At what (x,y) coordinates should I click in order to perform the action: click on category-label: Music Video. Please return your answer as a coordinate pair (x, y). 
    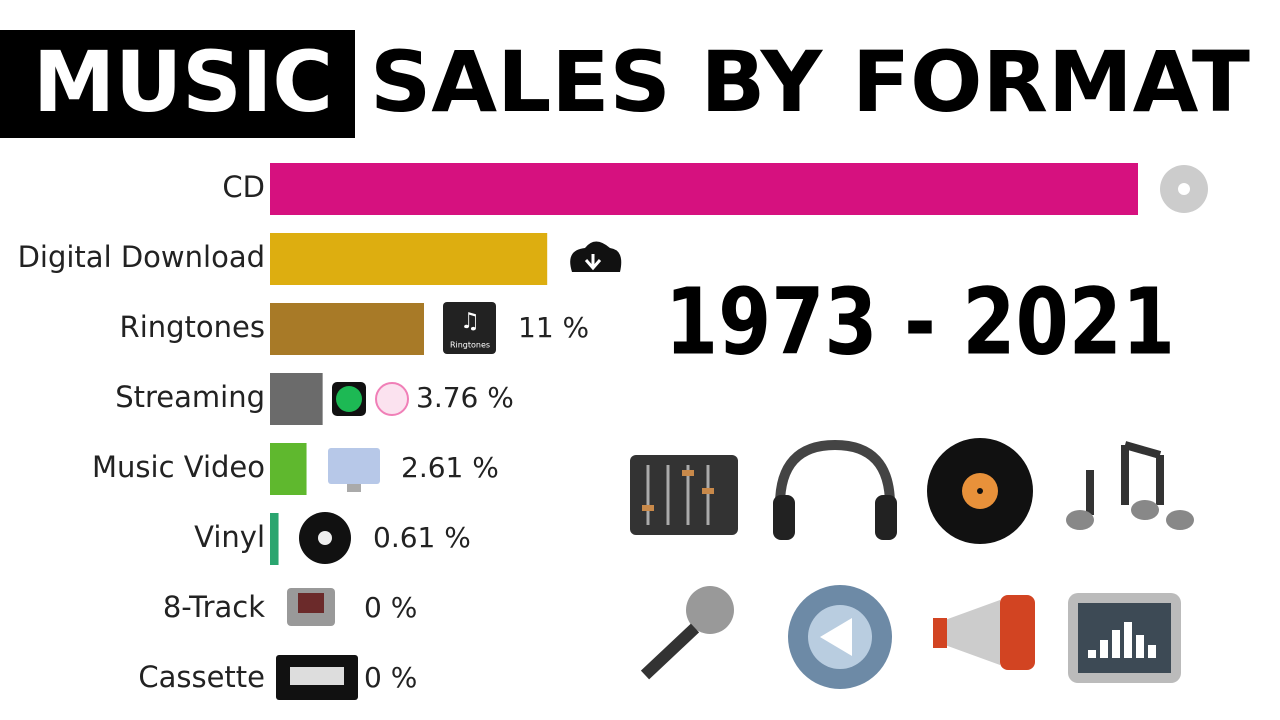
    Looking at the image, I should click on (178, 467).